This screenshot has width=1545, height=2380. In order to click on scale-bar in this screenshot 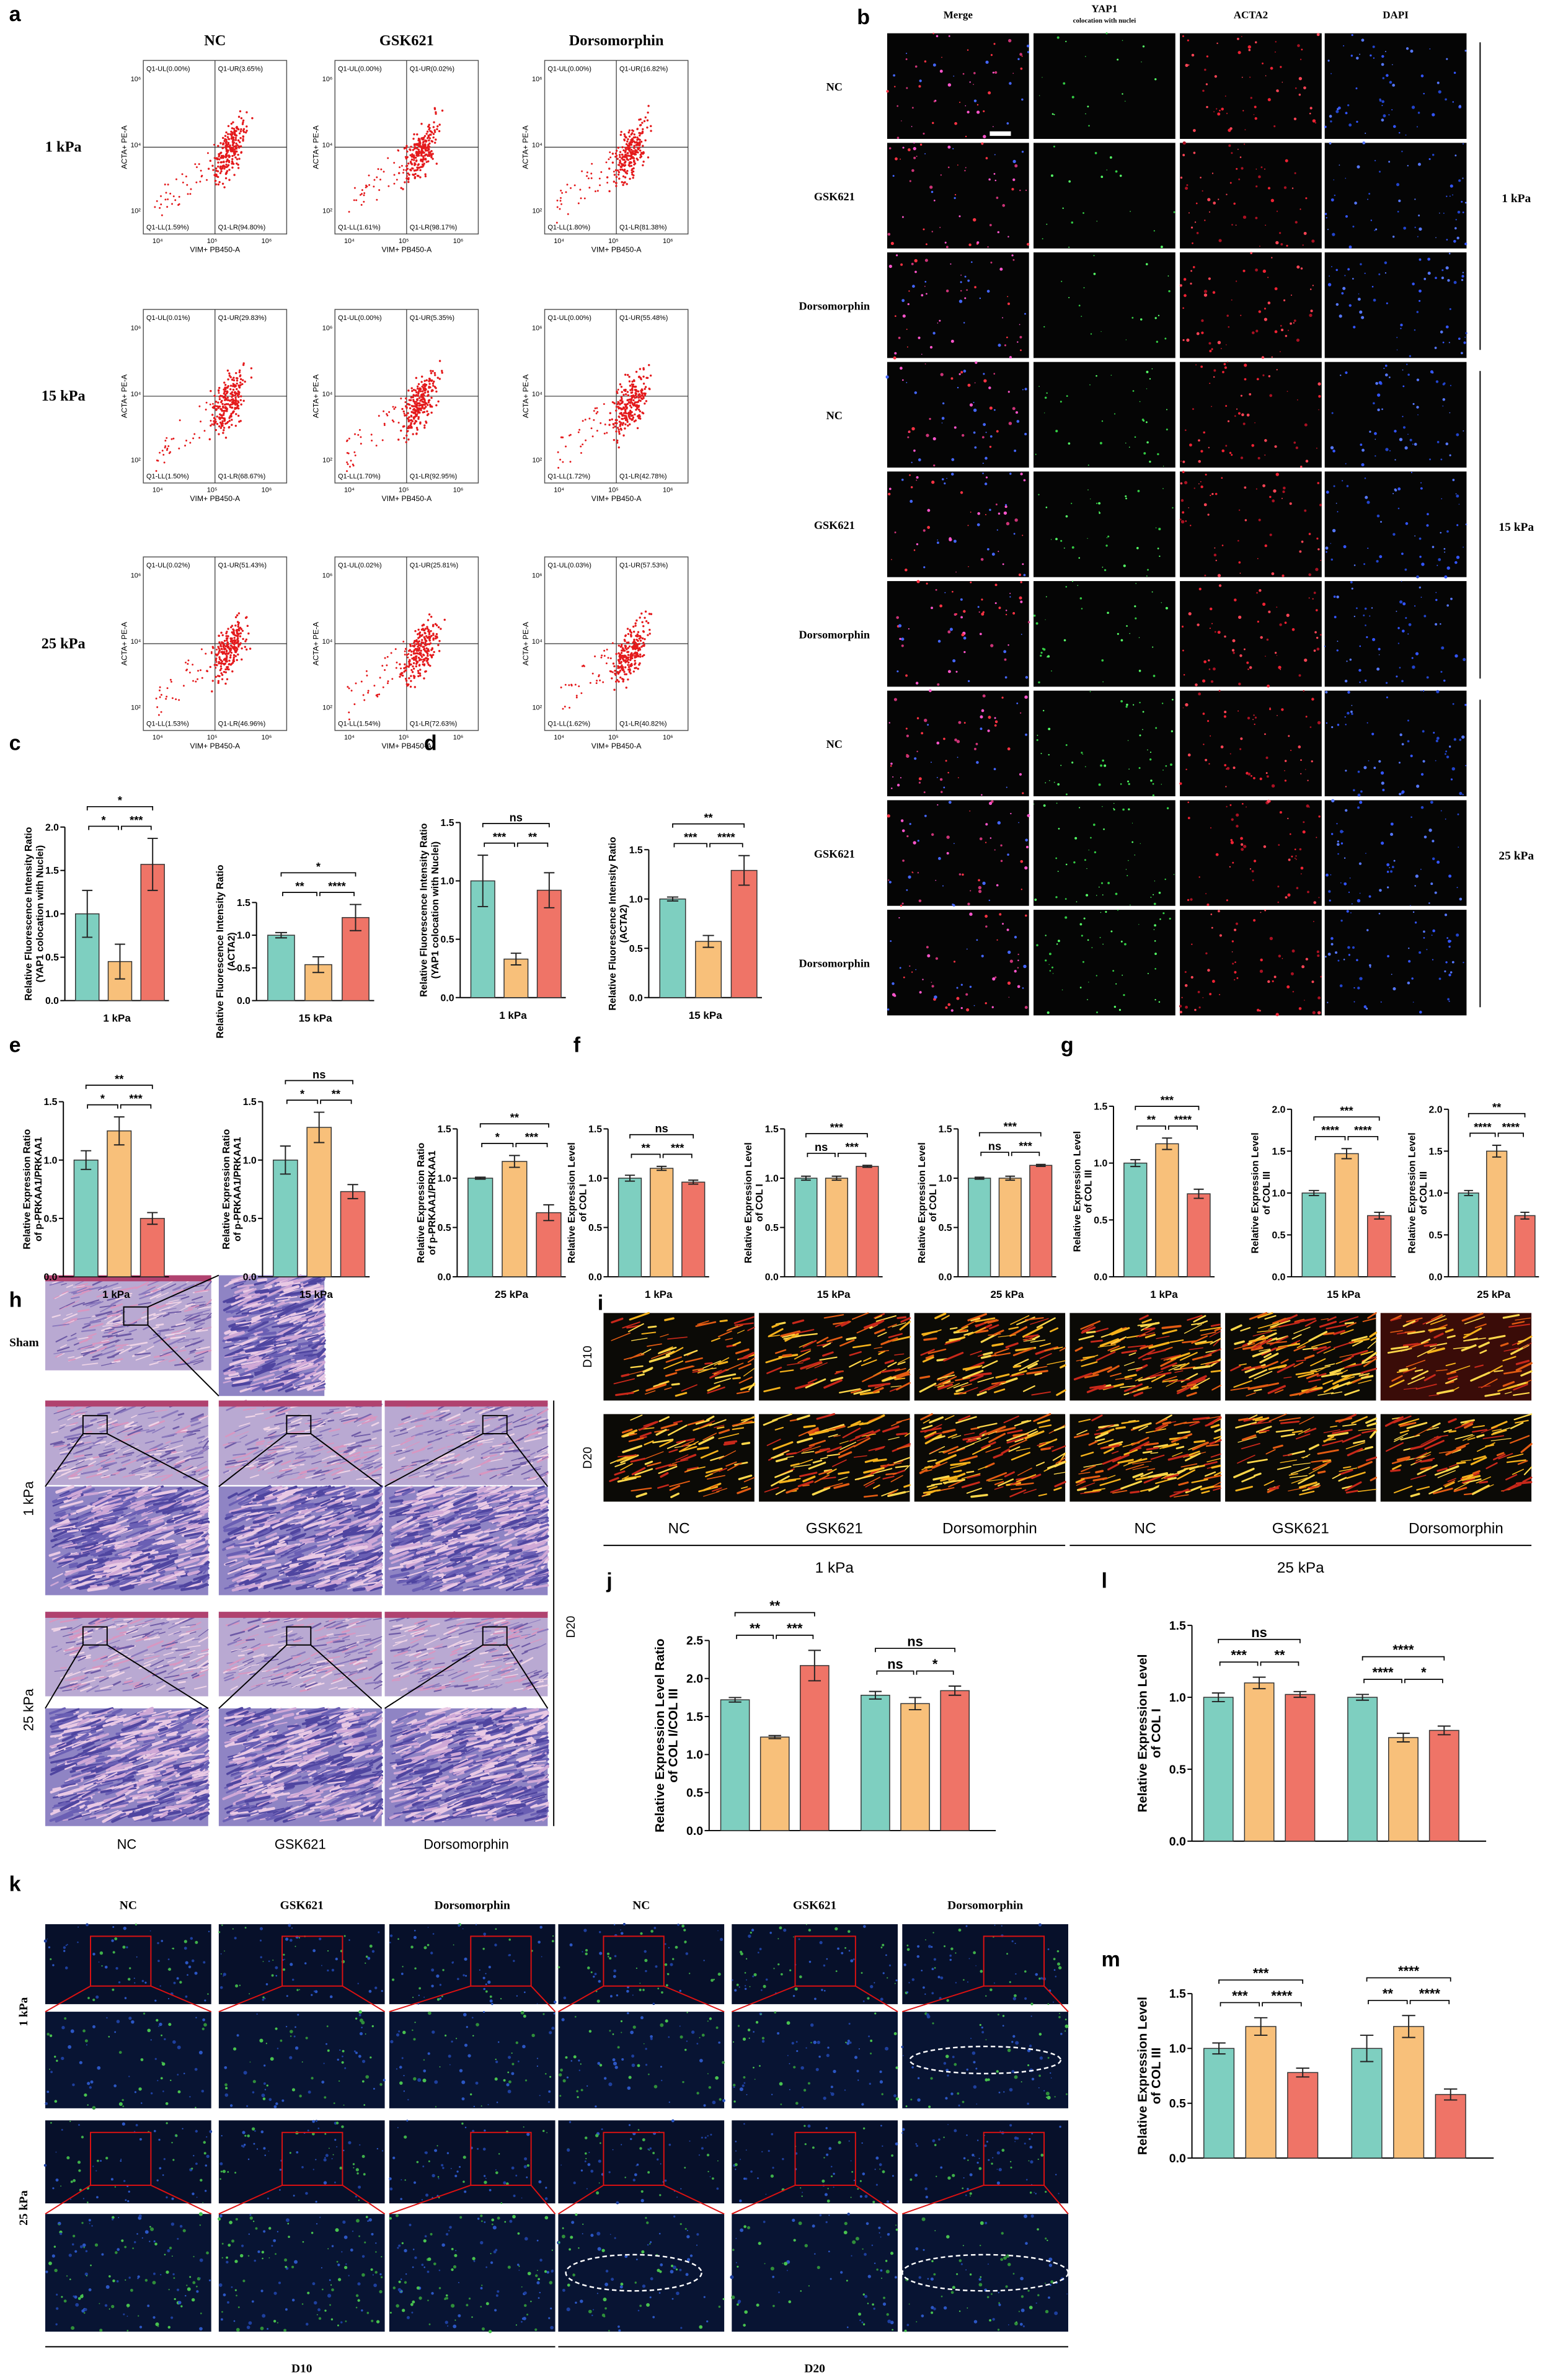, I will do `click(1000, 133)`.